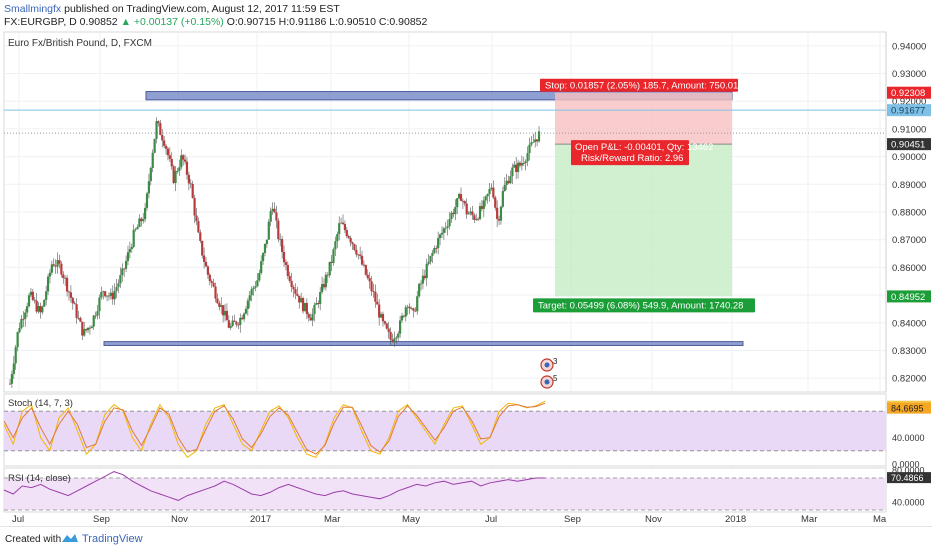 This screenshot has width=932, height=551. I want to click on time-tick: Jul, so click(491, 519).